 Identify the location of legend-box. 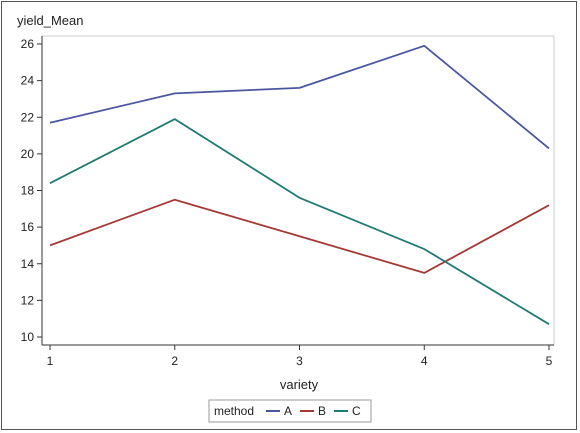
(290, 411).